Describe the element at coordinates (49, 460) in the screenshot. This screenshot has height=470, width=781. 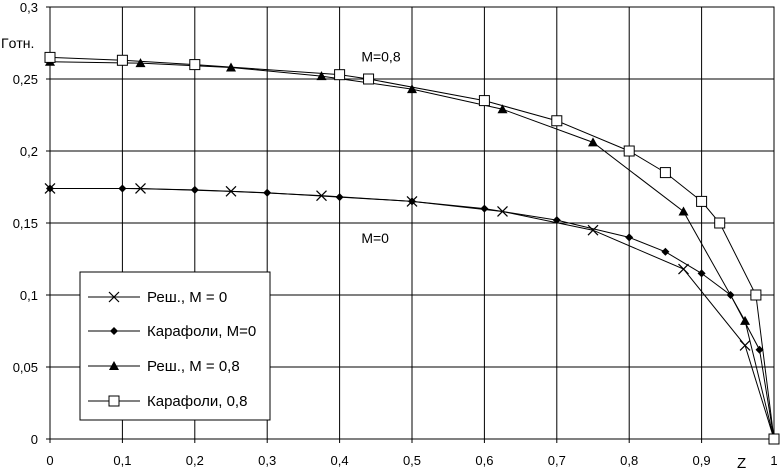
I see `x-tick-label: 0` at that location.